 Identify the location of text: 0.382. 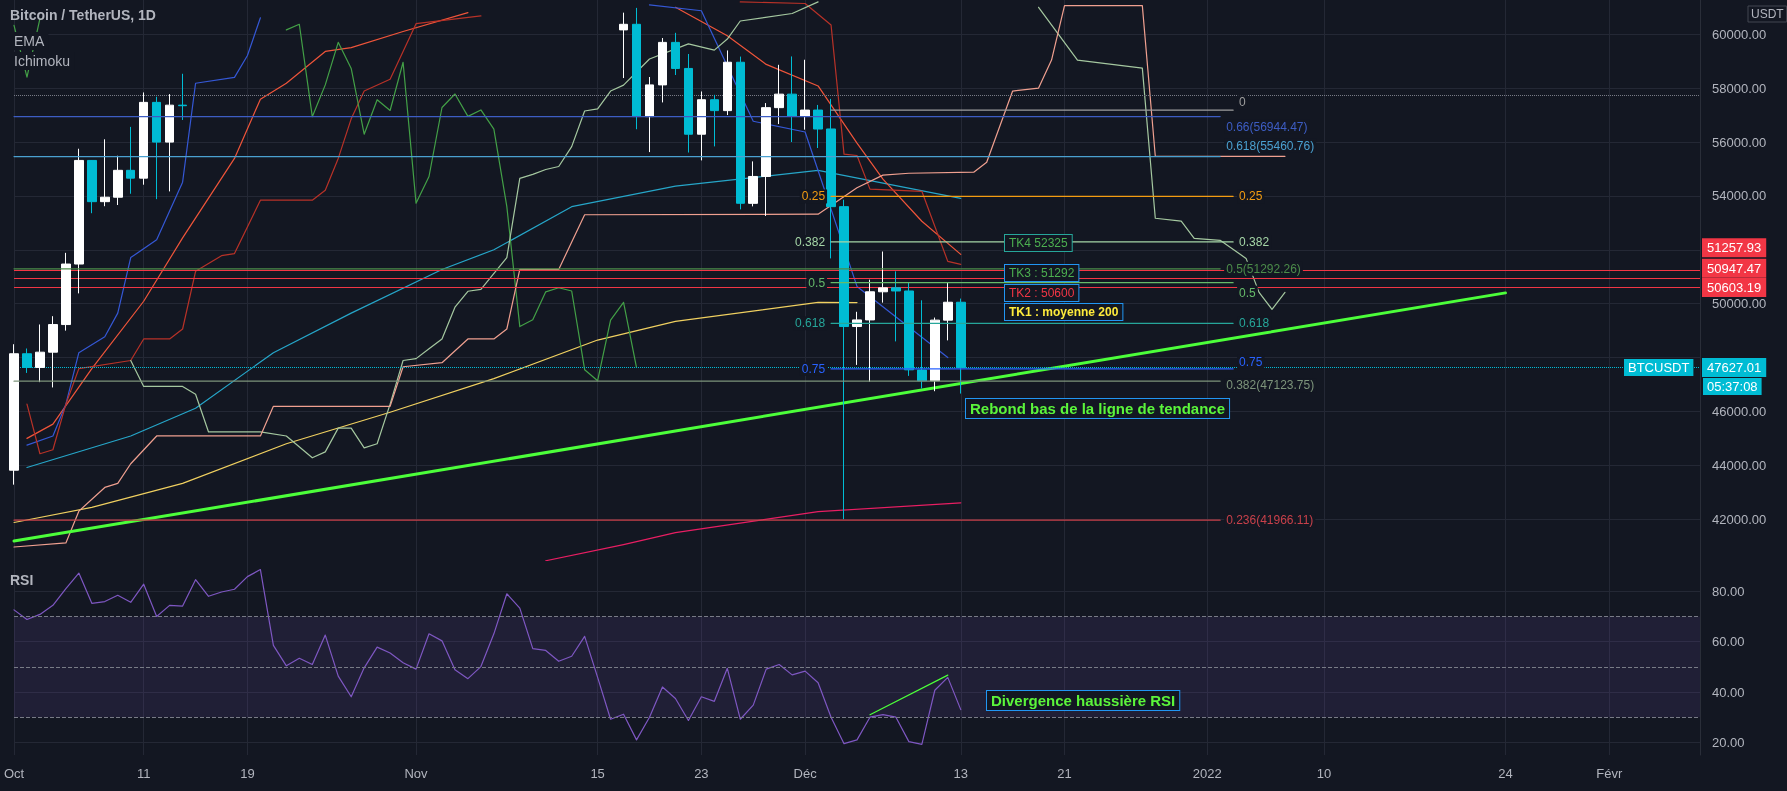
(1254, 241).